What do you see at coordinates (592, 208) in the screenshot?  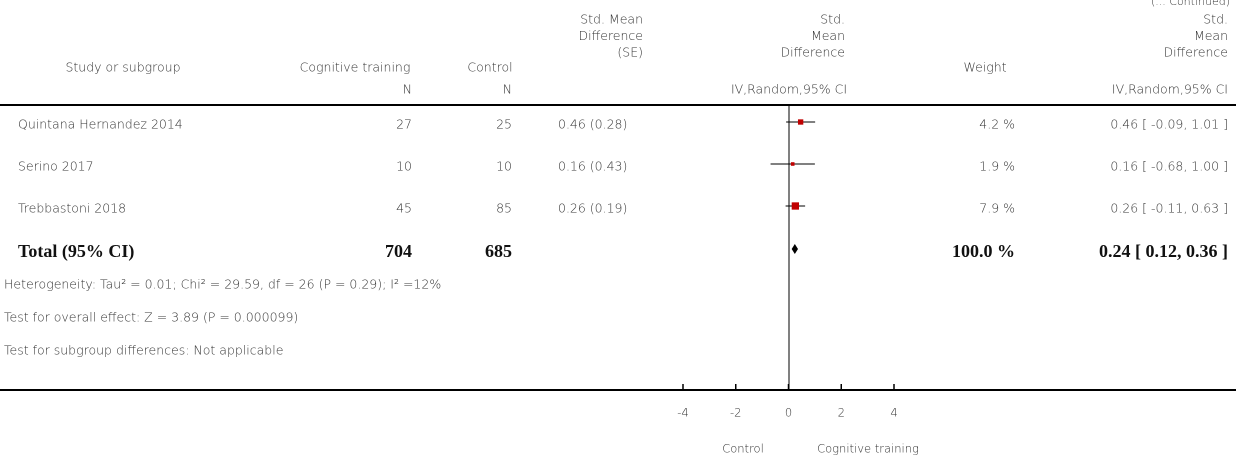 I see `smd-se: 0.26 (0.19)` at bounding box center [592, 208].